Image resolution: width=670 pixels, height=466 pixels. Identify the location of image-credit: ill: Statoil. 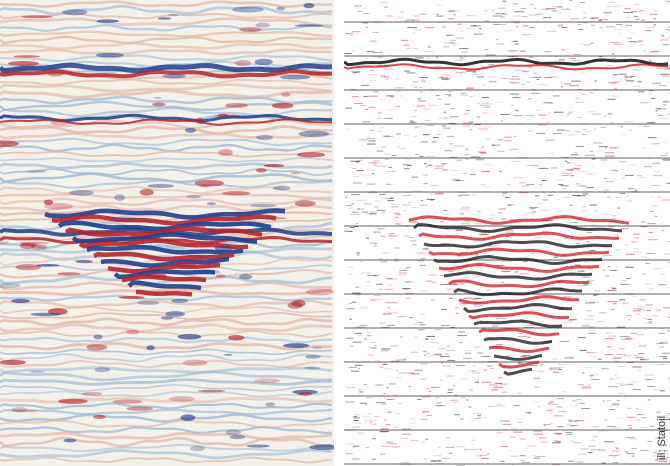
(662, 437).